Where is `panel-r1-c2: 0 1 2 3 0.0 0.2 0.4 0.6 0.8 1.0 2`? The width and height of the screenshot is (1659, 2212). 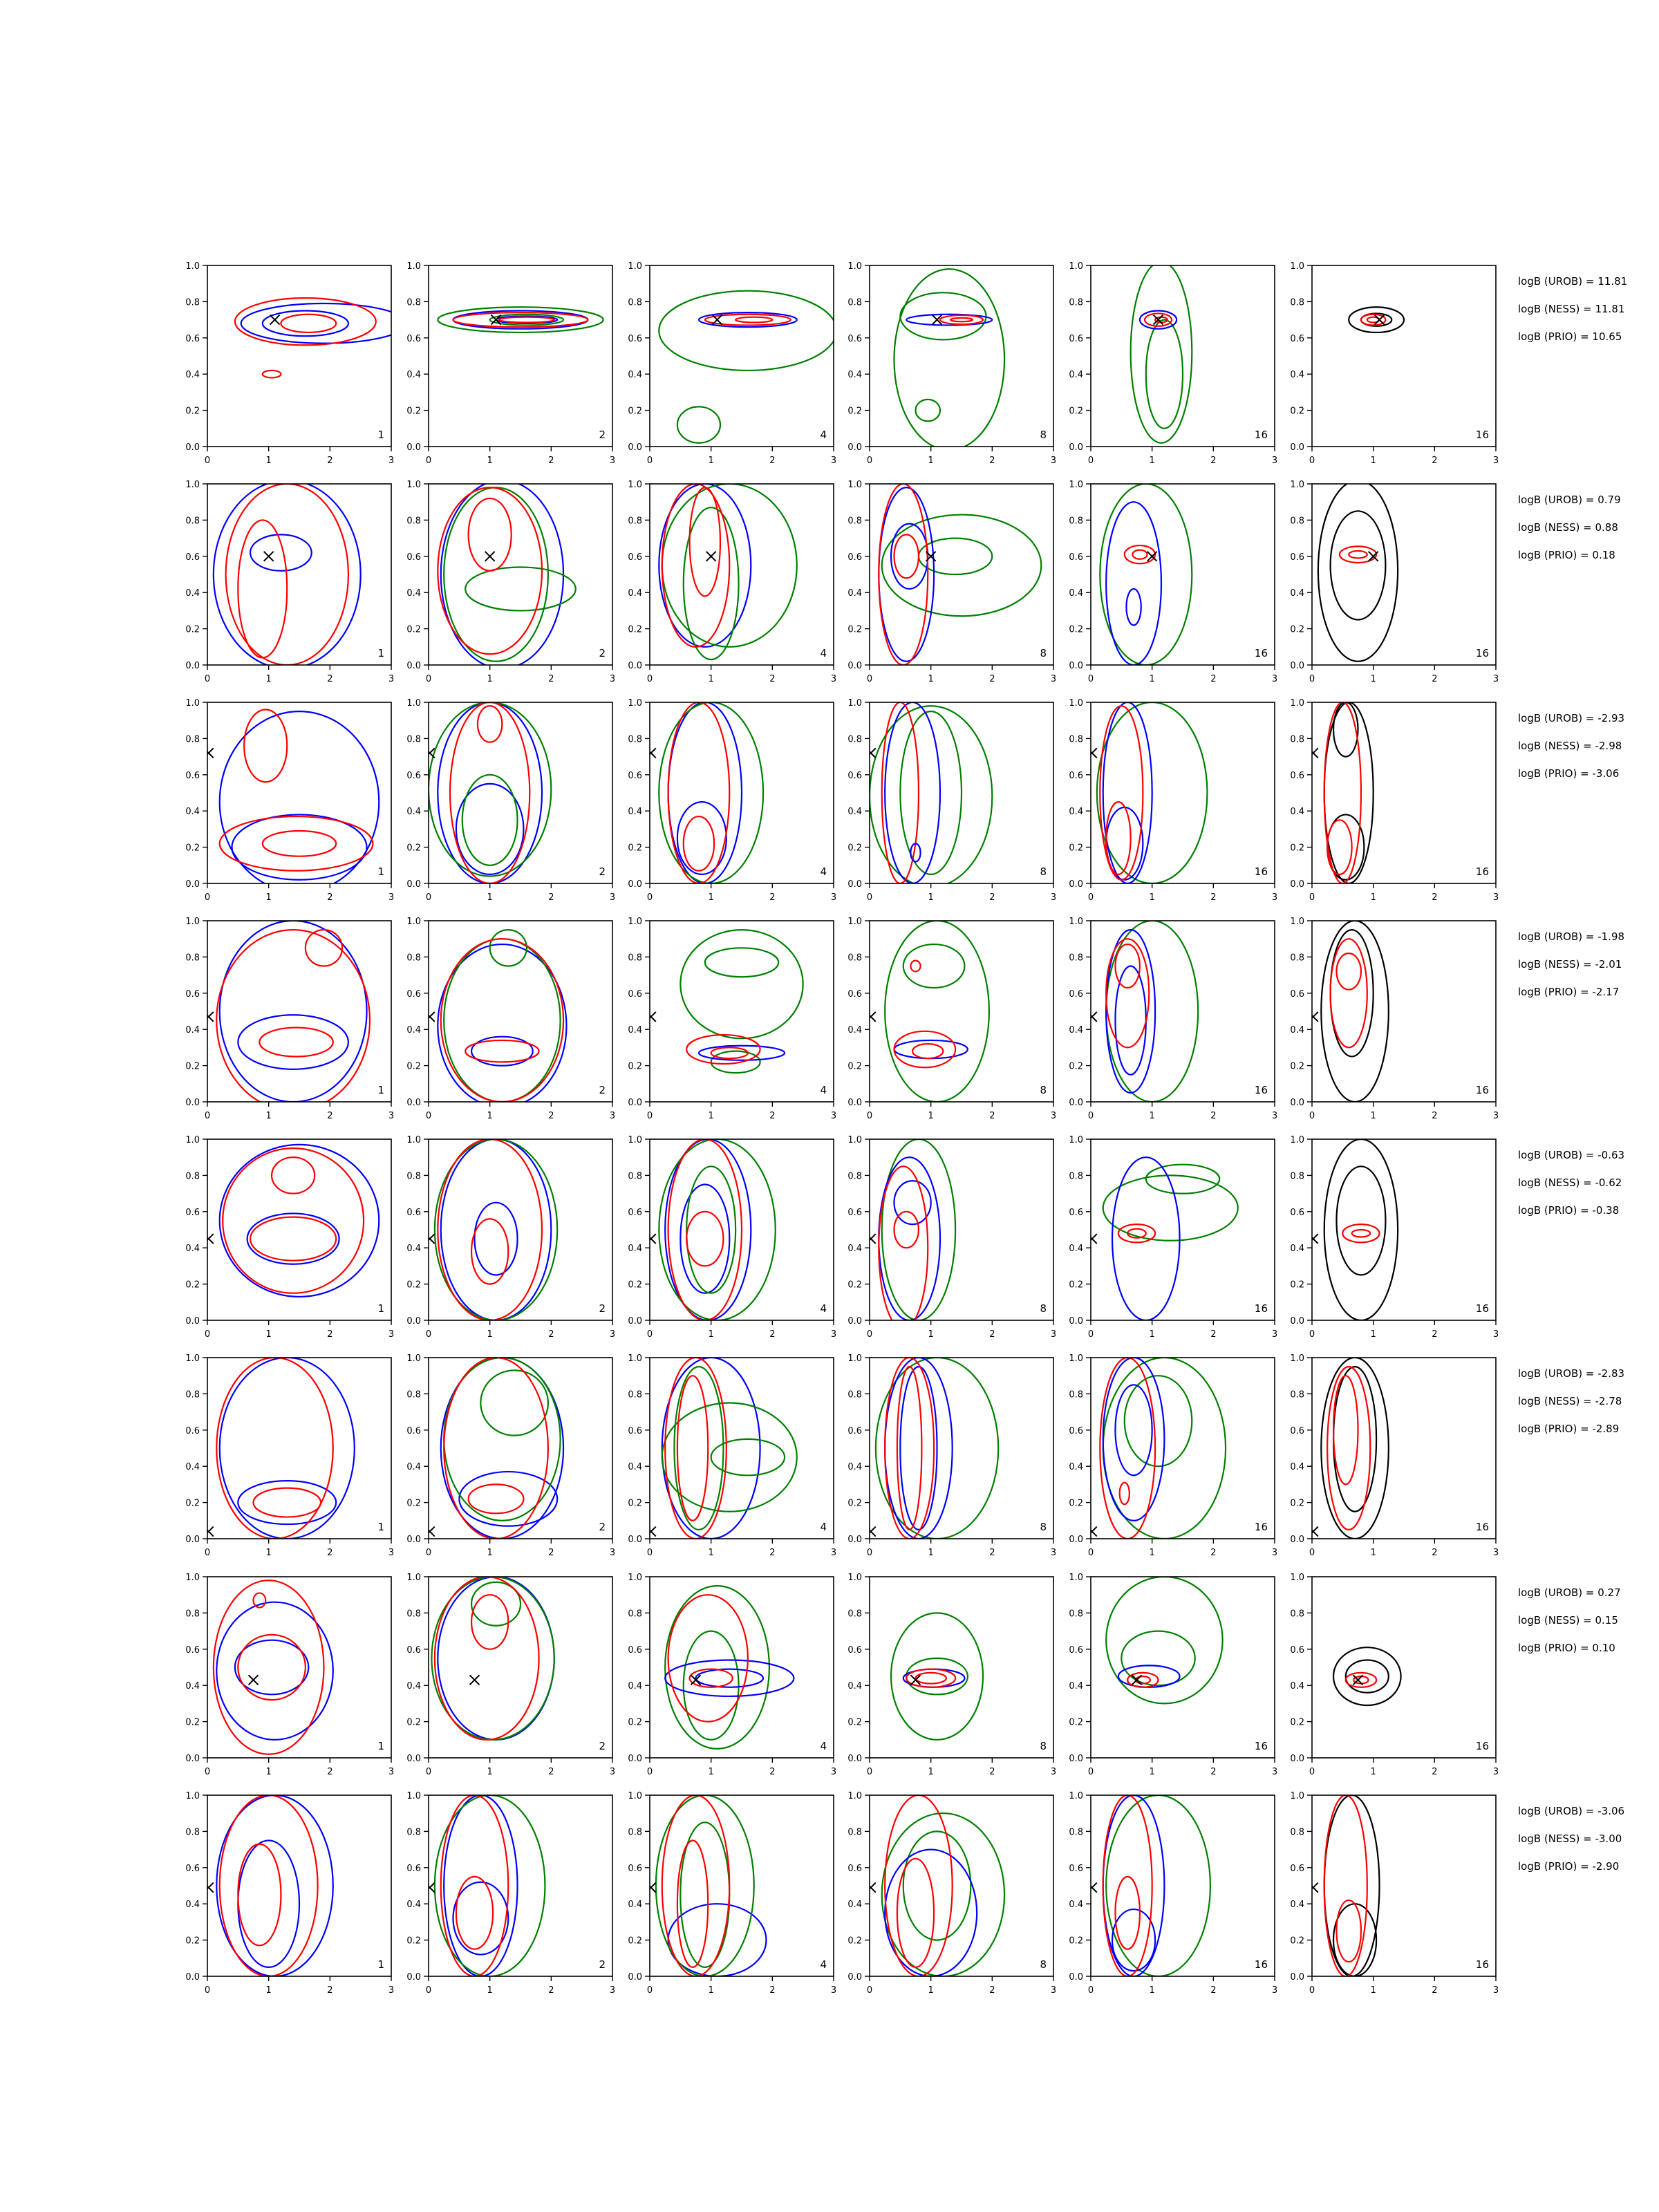 panel-r1-c2: 0 1 2 3 0.0 0.2 0.4 0.6 0.8 1.0 2 is located at coordinates (510, 364).